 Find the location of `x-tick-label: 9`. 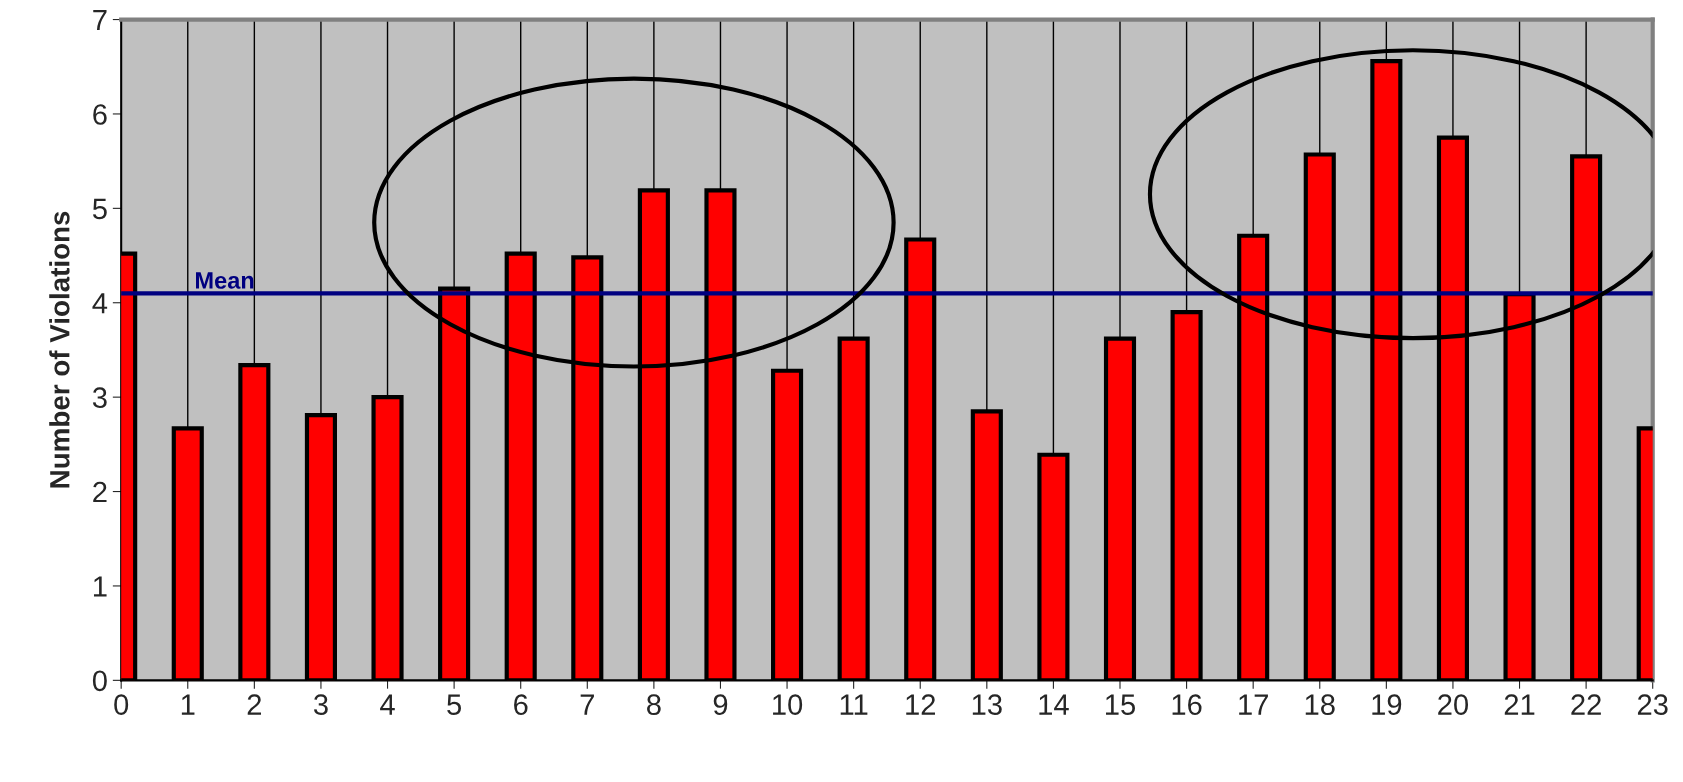

x-tick-label: 9 is located at coordinates (720, 704).